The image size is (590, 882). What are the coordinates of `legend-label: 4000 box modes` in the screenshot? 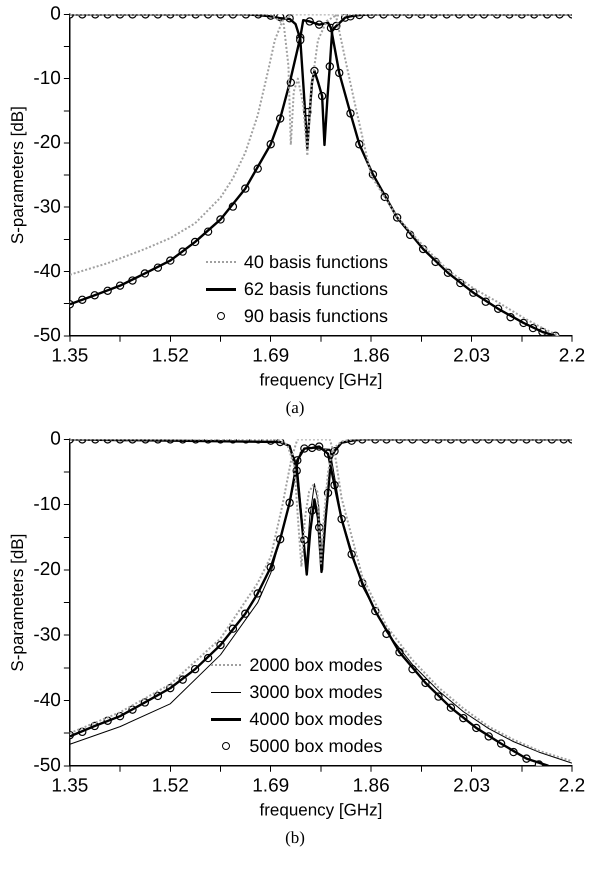 It's located at (316, 719).